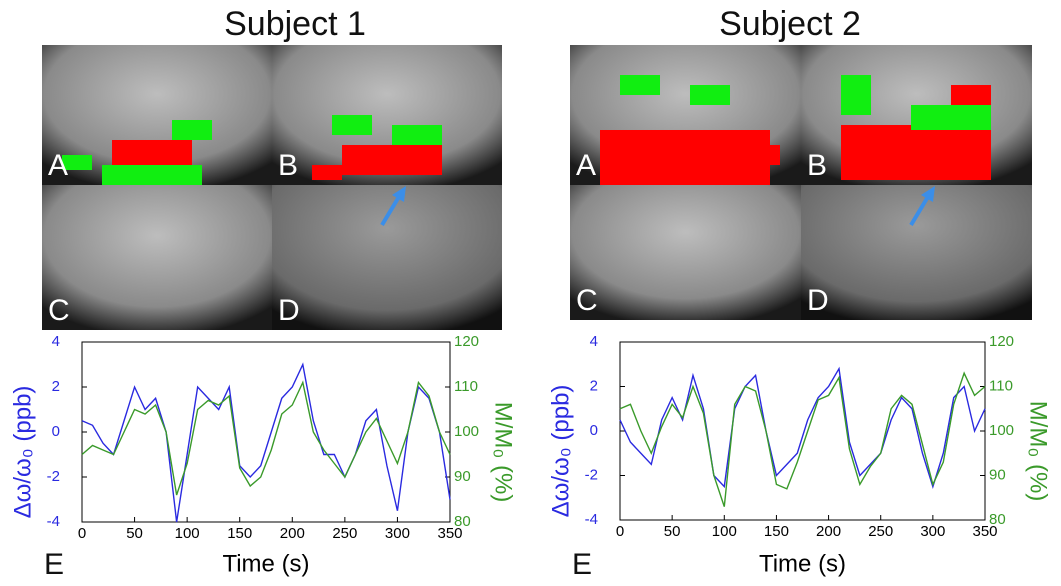 Image resolution: width=1061 pixels, height=586 pixels. I want to click on subject-title: Subject 1, so click(295, 24).